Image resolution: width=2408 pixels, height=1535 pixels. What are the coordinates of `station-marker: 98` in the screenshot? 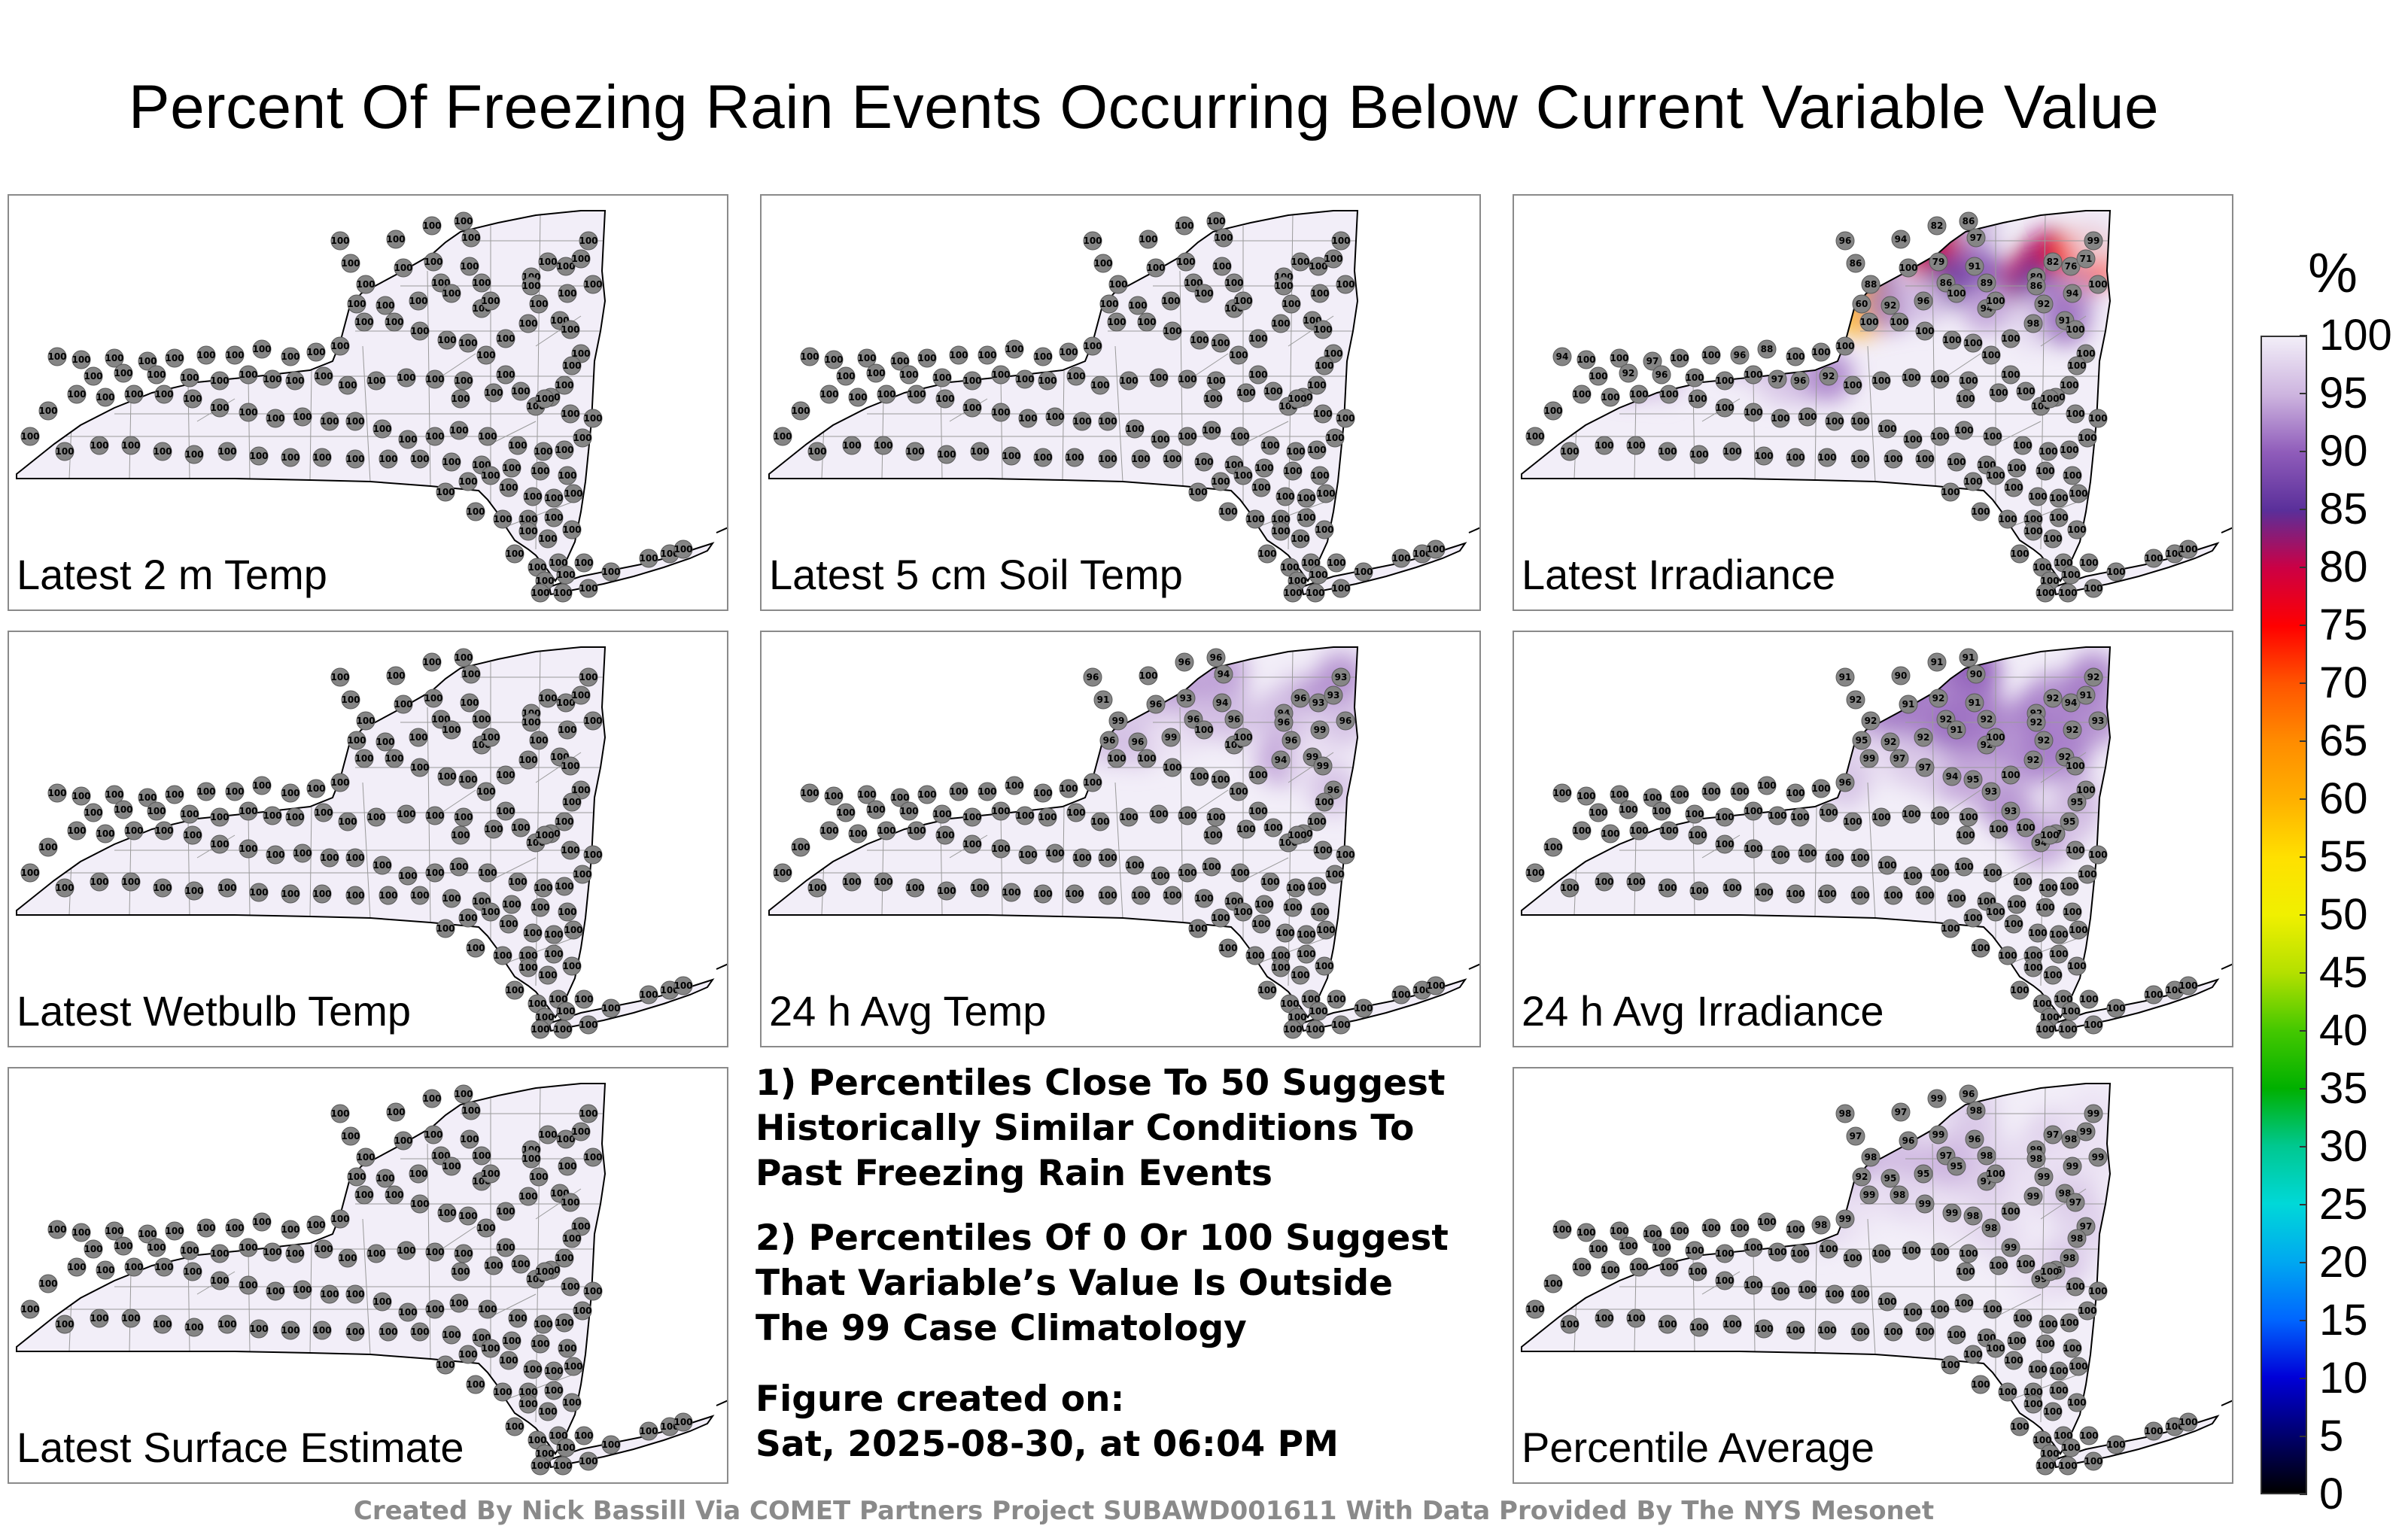 It's located at (1821, 1225).